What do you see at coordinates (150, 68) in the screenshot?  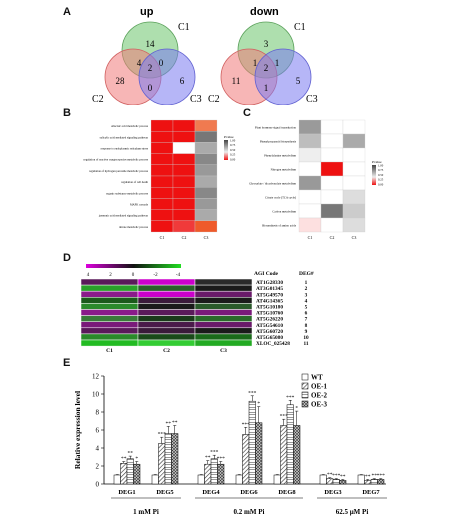 I see `venn-up-all: 2` at bounding box center [150, 68].